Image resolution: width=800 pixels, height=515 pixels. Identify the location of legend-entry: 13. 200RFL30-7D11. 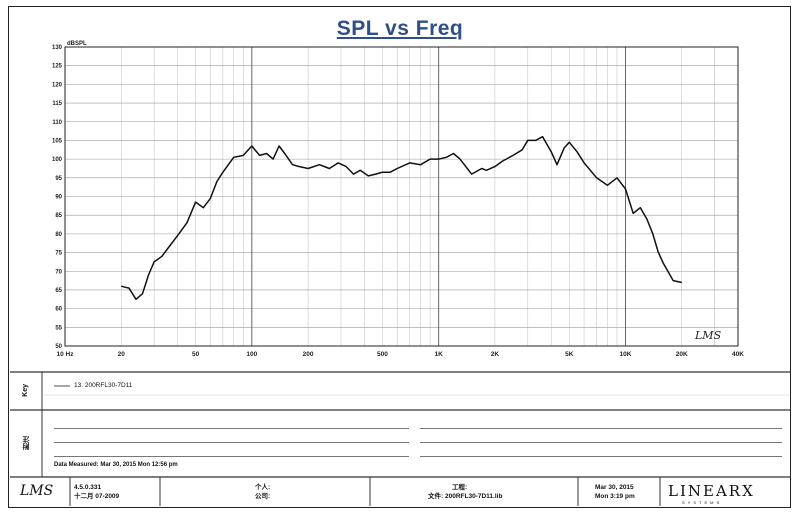
(103, 385).